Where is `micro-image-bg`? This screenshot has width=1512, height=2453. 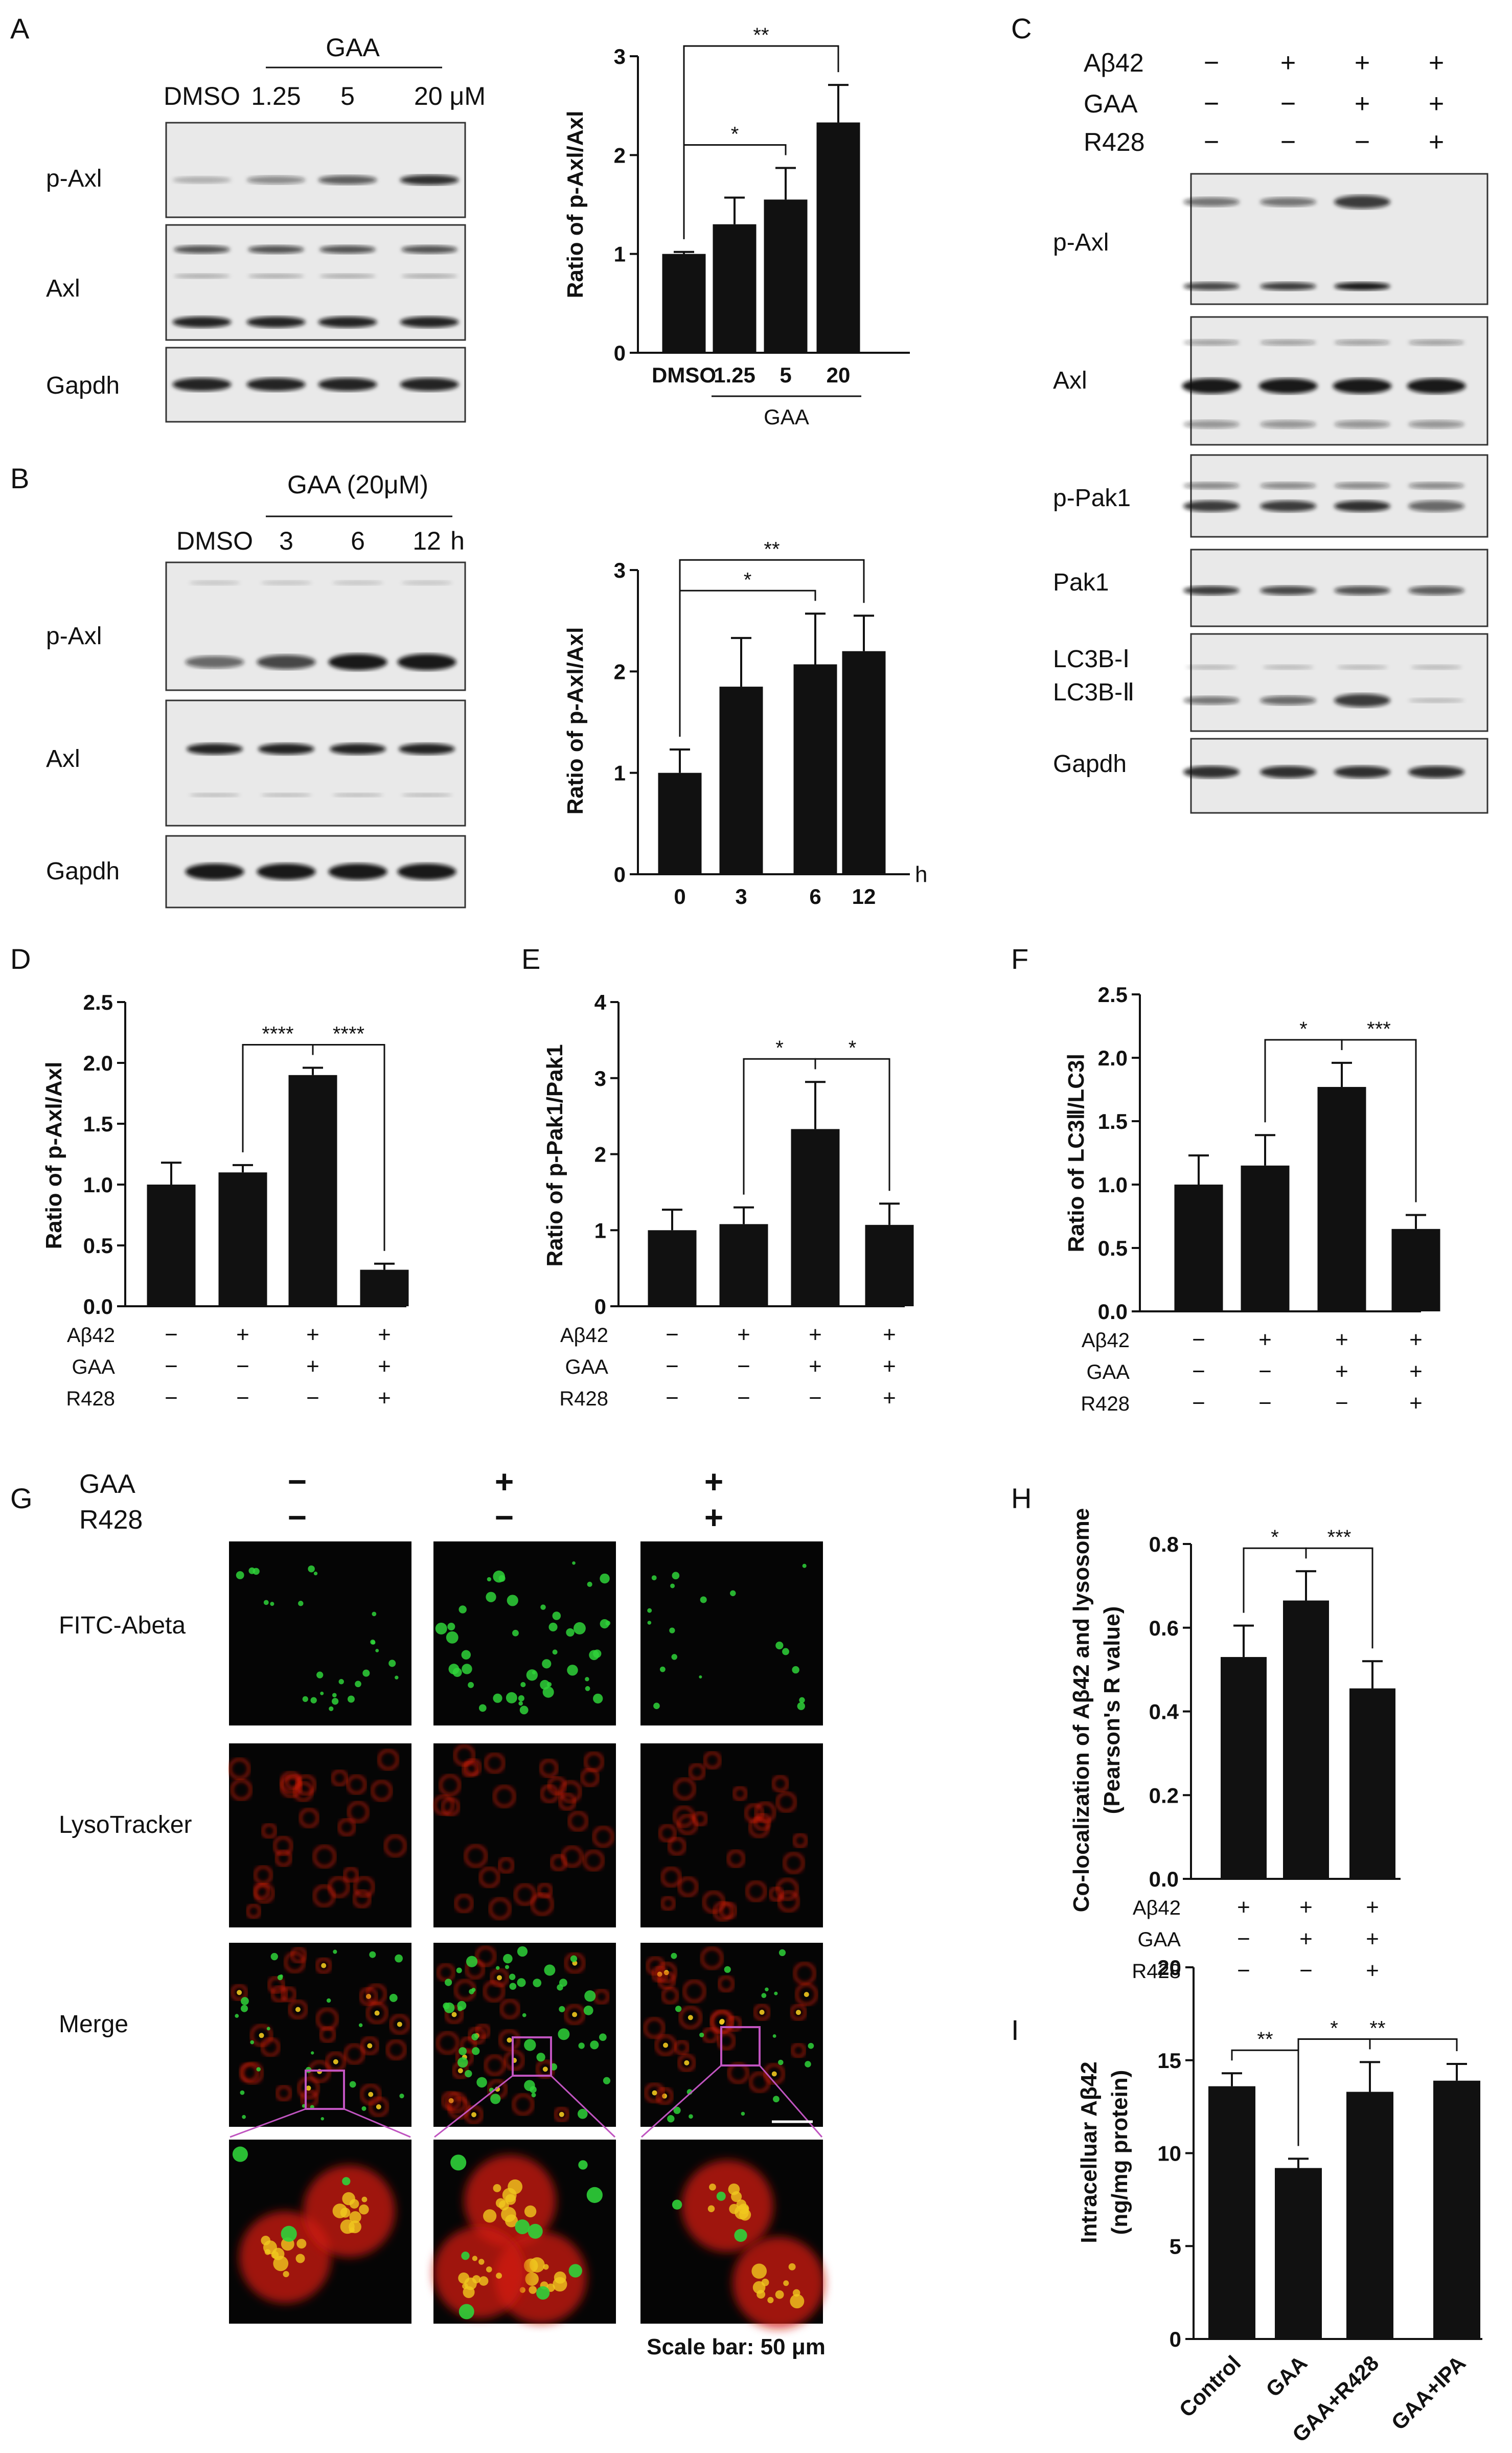
micro-image-bg is located at coordinates (731, 1633).